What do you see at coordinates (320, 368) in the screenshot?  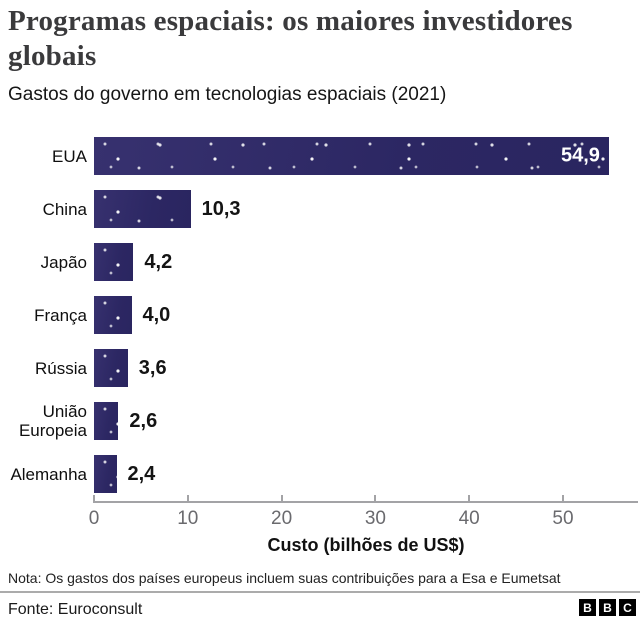 I see `bar-row: Rússia 3,6` at bounding box center [320, 368].